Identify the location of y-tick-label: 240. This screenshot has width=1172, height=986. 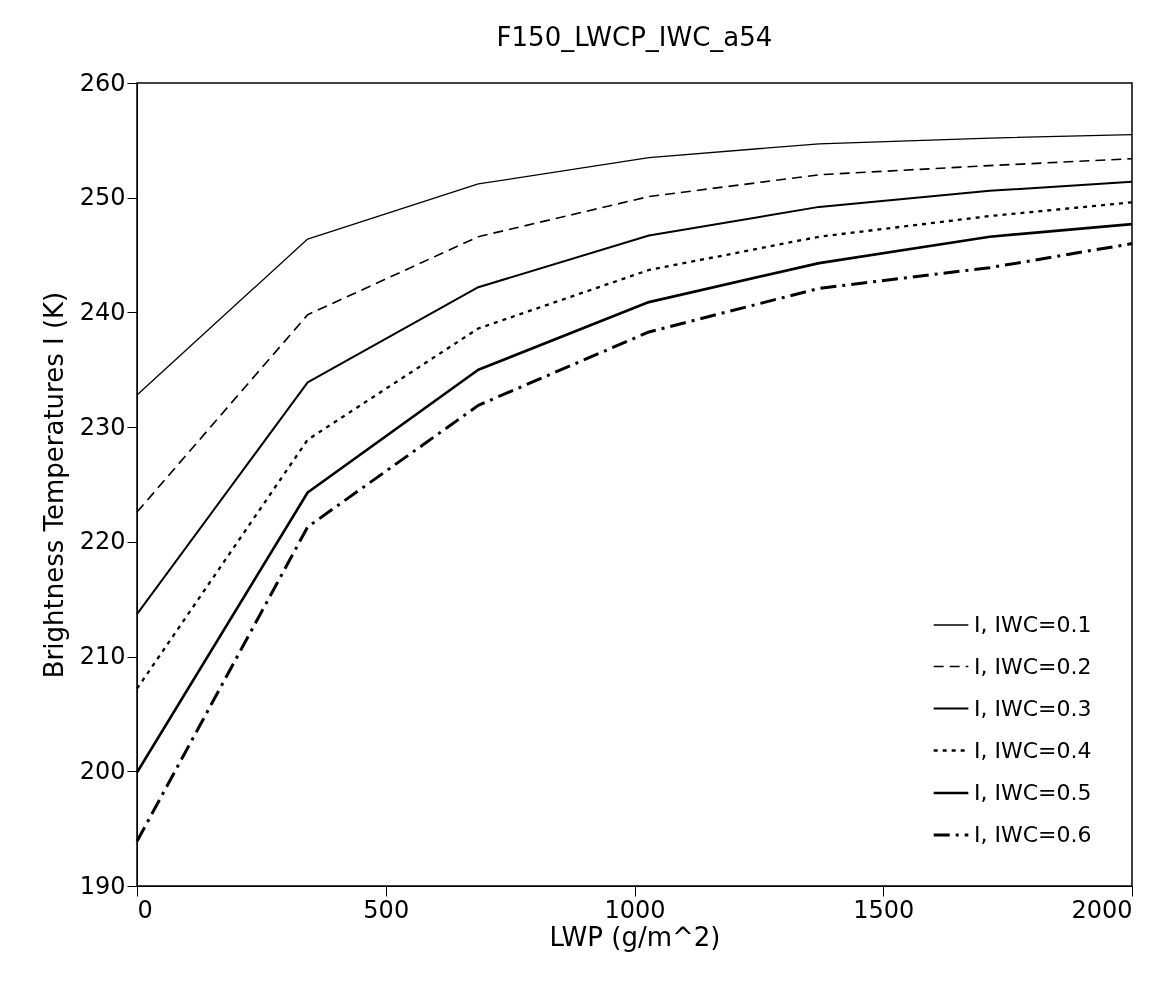
(102, 311).